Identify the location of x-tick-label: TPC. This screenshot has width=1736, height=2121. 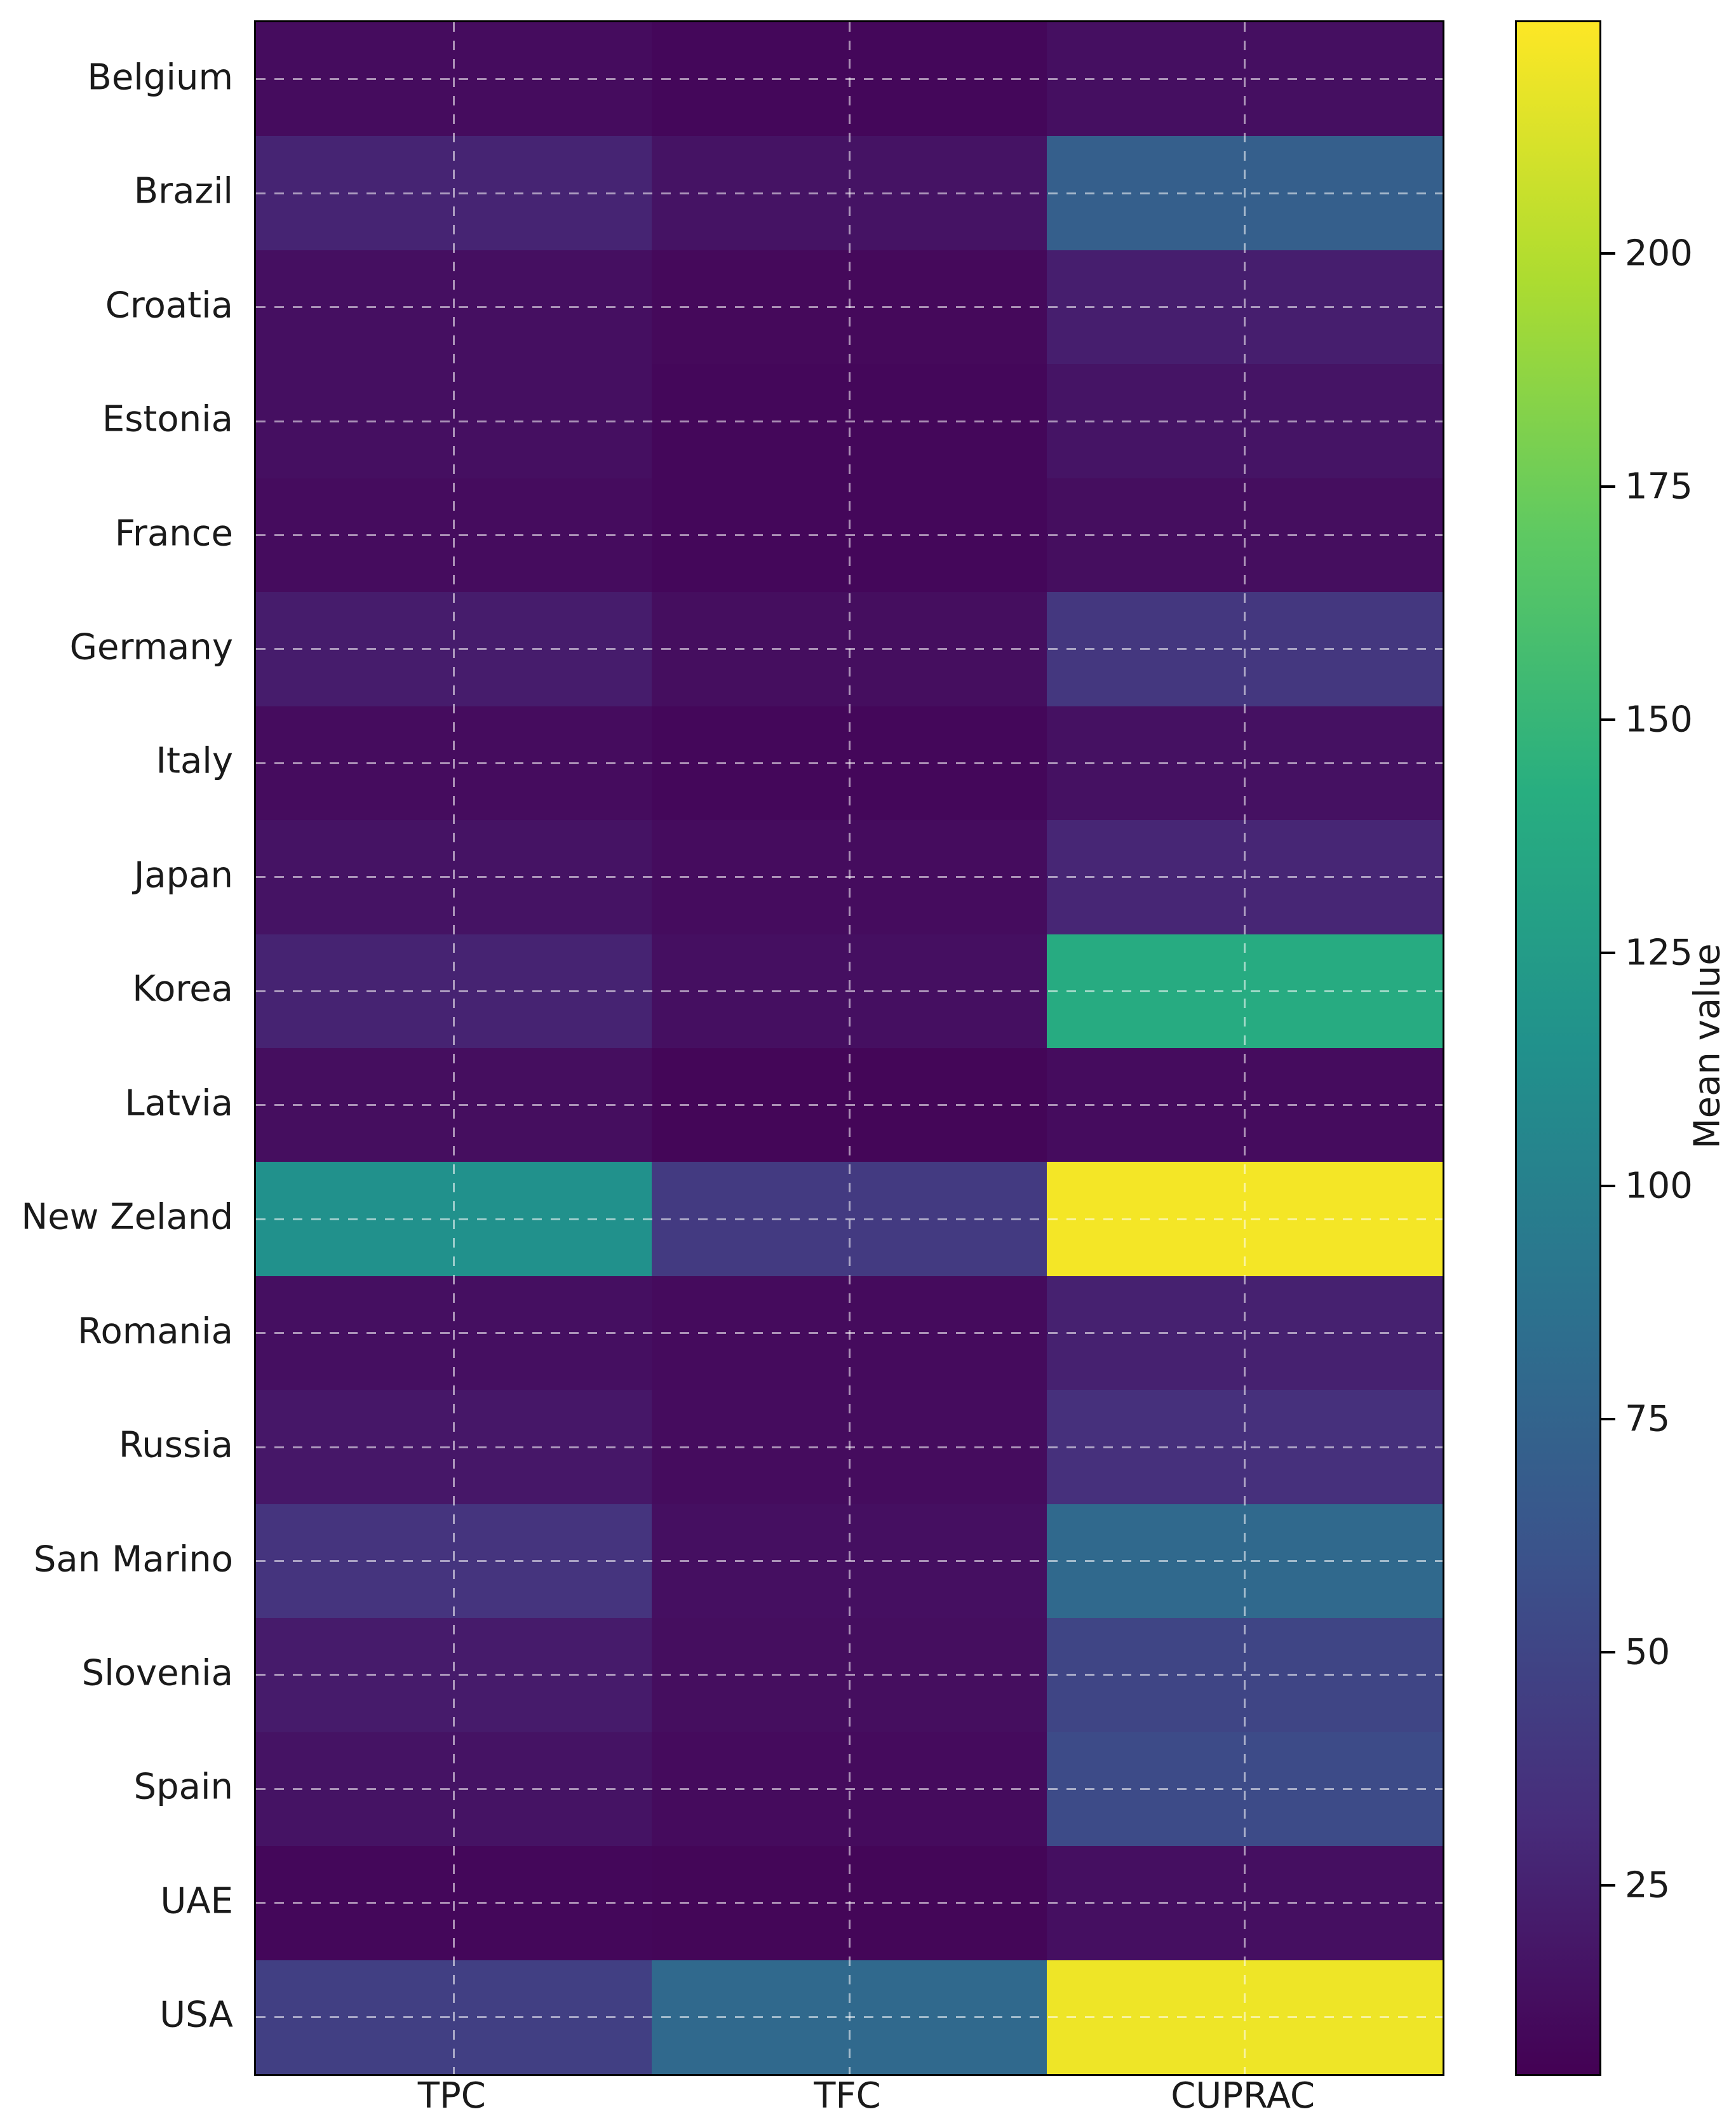
(451, 2096).